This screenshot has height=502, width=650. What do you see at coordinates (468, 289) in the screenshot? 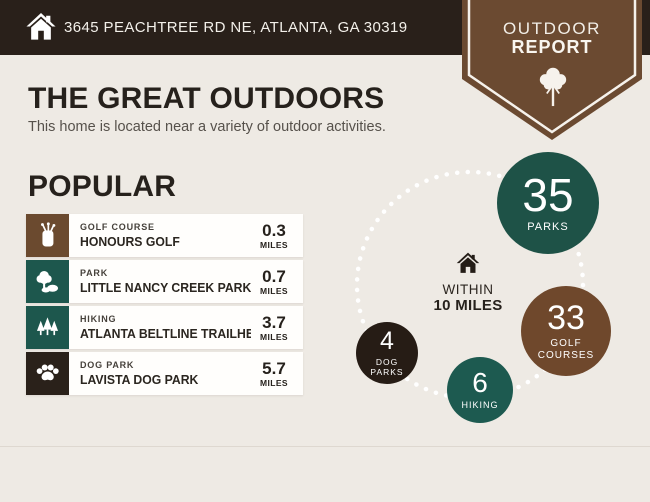
I see `within-text: WITHIN` at bounding box center [468, 289].